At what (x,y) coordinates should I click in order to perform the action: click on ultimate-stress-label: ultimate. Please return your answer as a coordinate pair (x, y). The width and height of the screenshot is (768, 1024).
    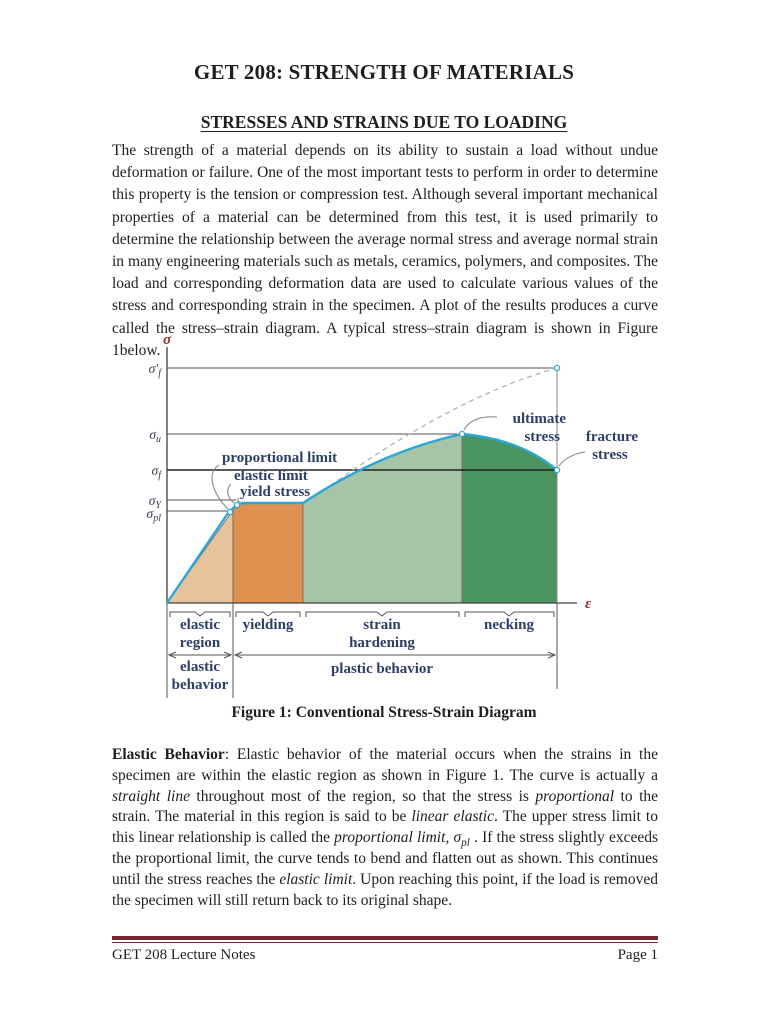
    Looking at the image, I should click on (540, 419).